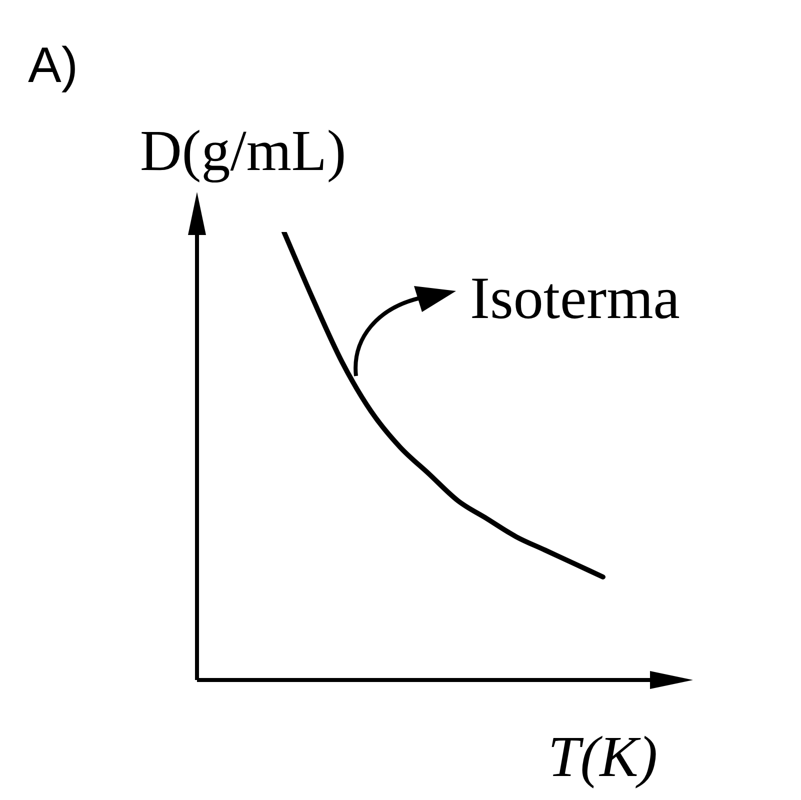  I want to click on annotation: Isoterma, so click(575, 298).